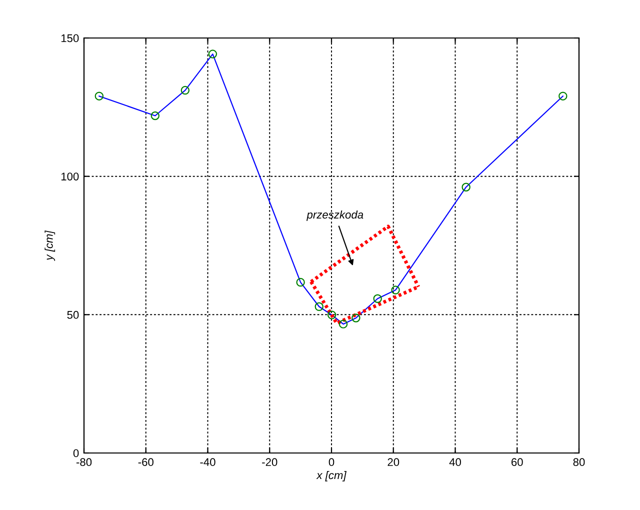  What do you see at coordinates (76, 453) in the screenshot?
I see `y-tick-label: 0` at bounding box center [76, 453].